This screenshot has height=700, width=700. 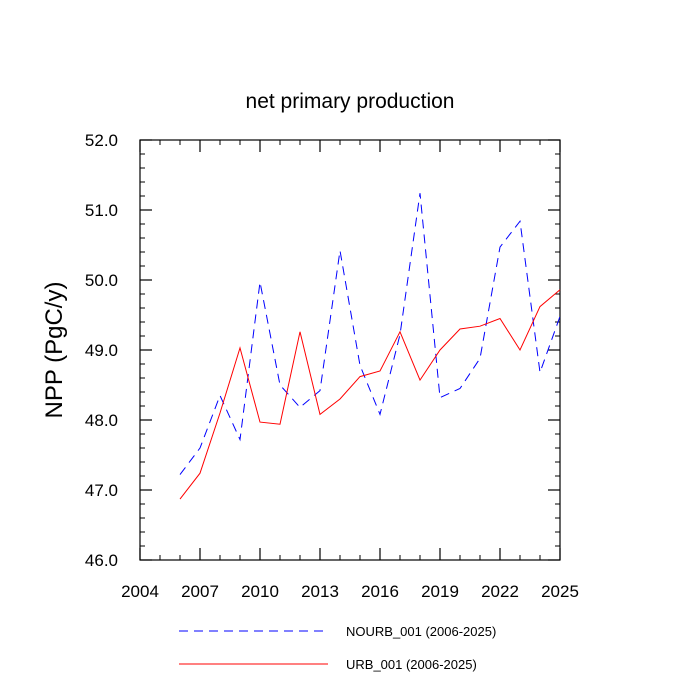 What do you see at coordinates (101, 560) in the screenshot?
I see `y-tick-label: 46.0` at bounding box center [101, 560].